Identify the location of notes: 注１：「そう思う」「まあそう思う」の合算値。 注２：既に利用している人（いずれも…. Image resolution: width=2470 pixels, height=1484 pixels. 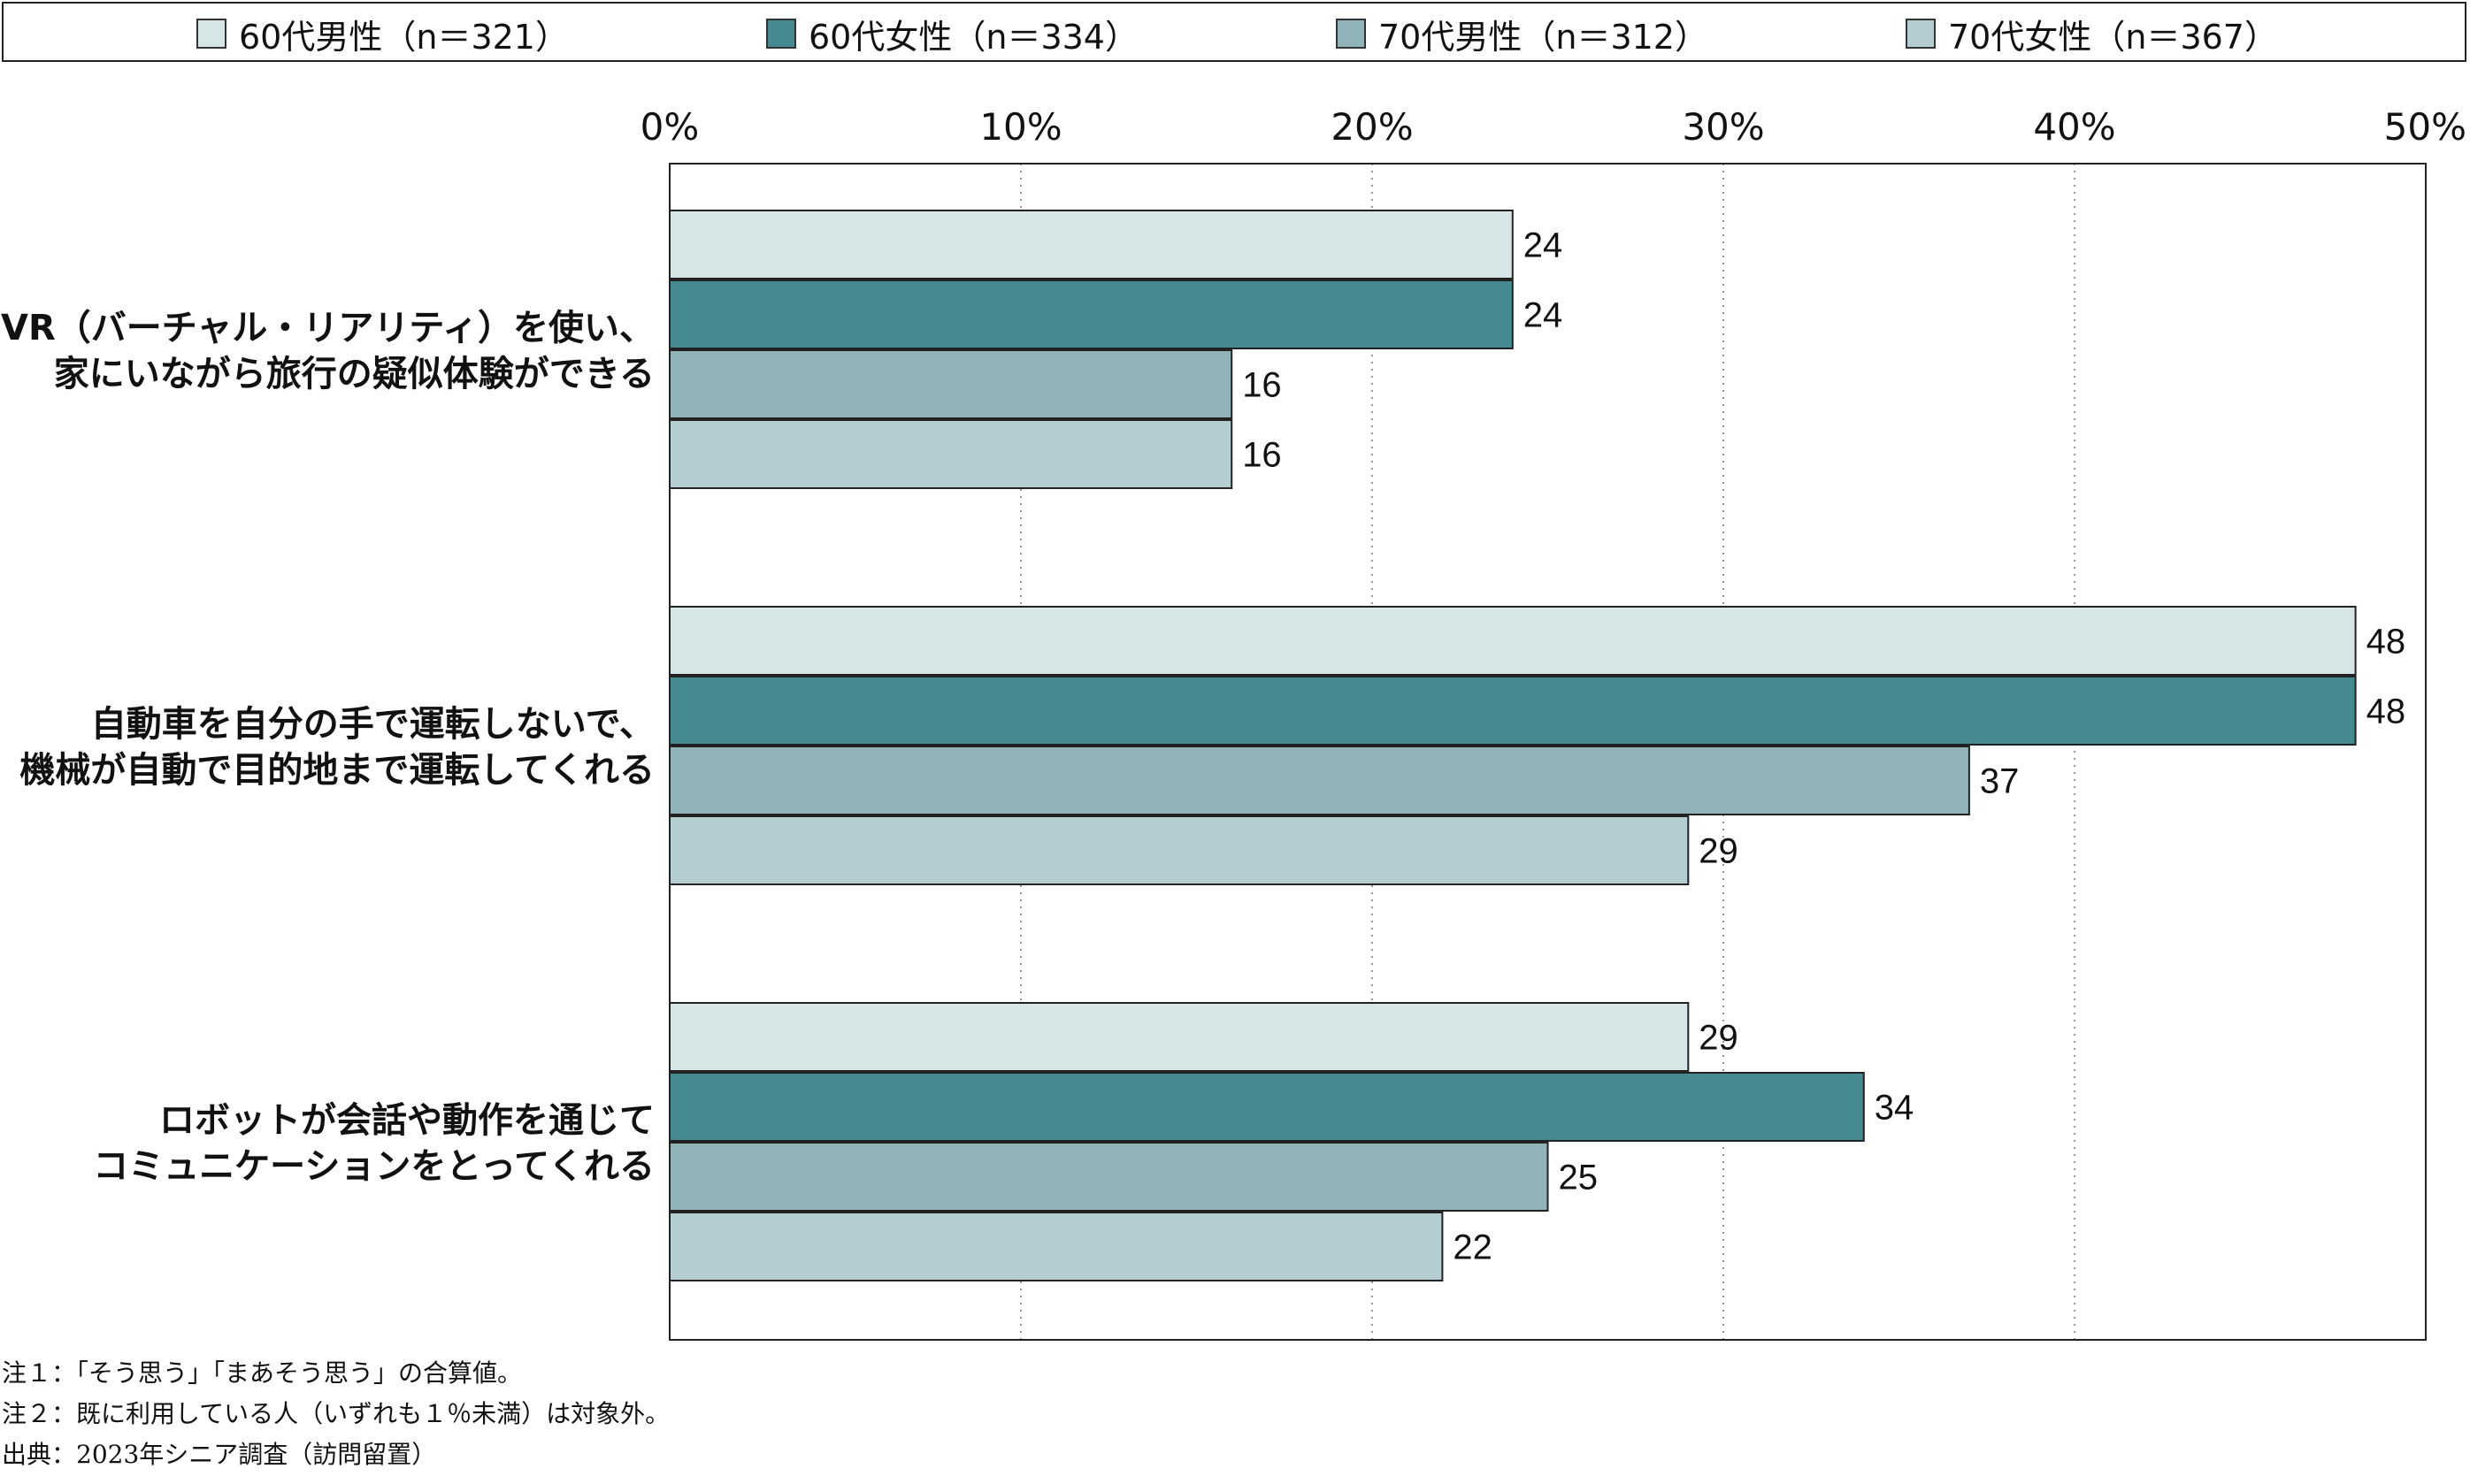
(336, 1414).